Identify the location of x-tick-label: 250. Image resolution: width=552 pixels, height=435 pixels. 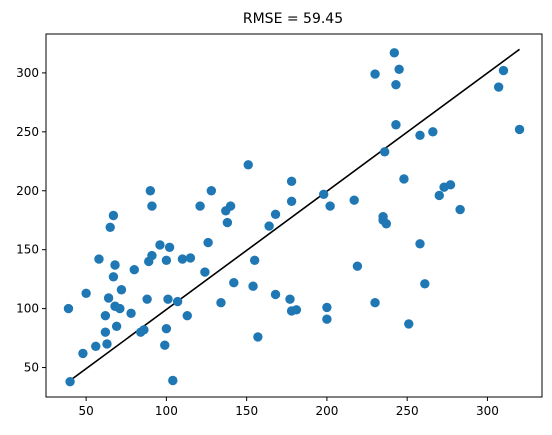
(407, 411).